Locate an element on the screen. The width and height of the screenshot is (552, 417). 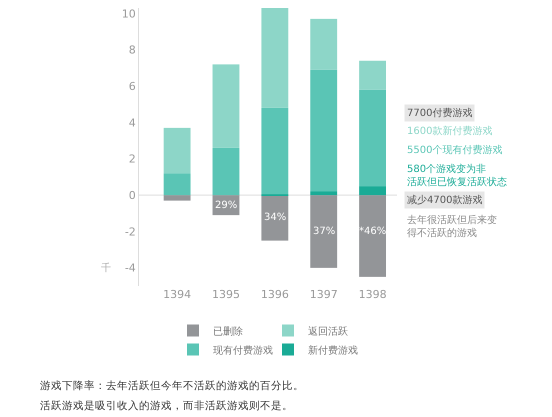
x-tick-label: 1397 is located at coordinates (324, 294).